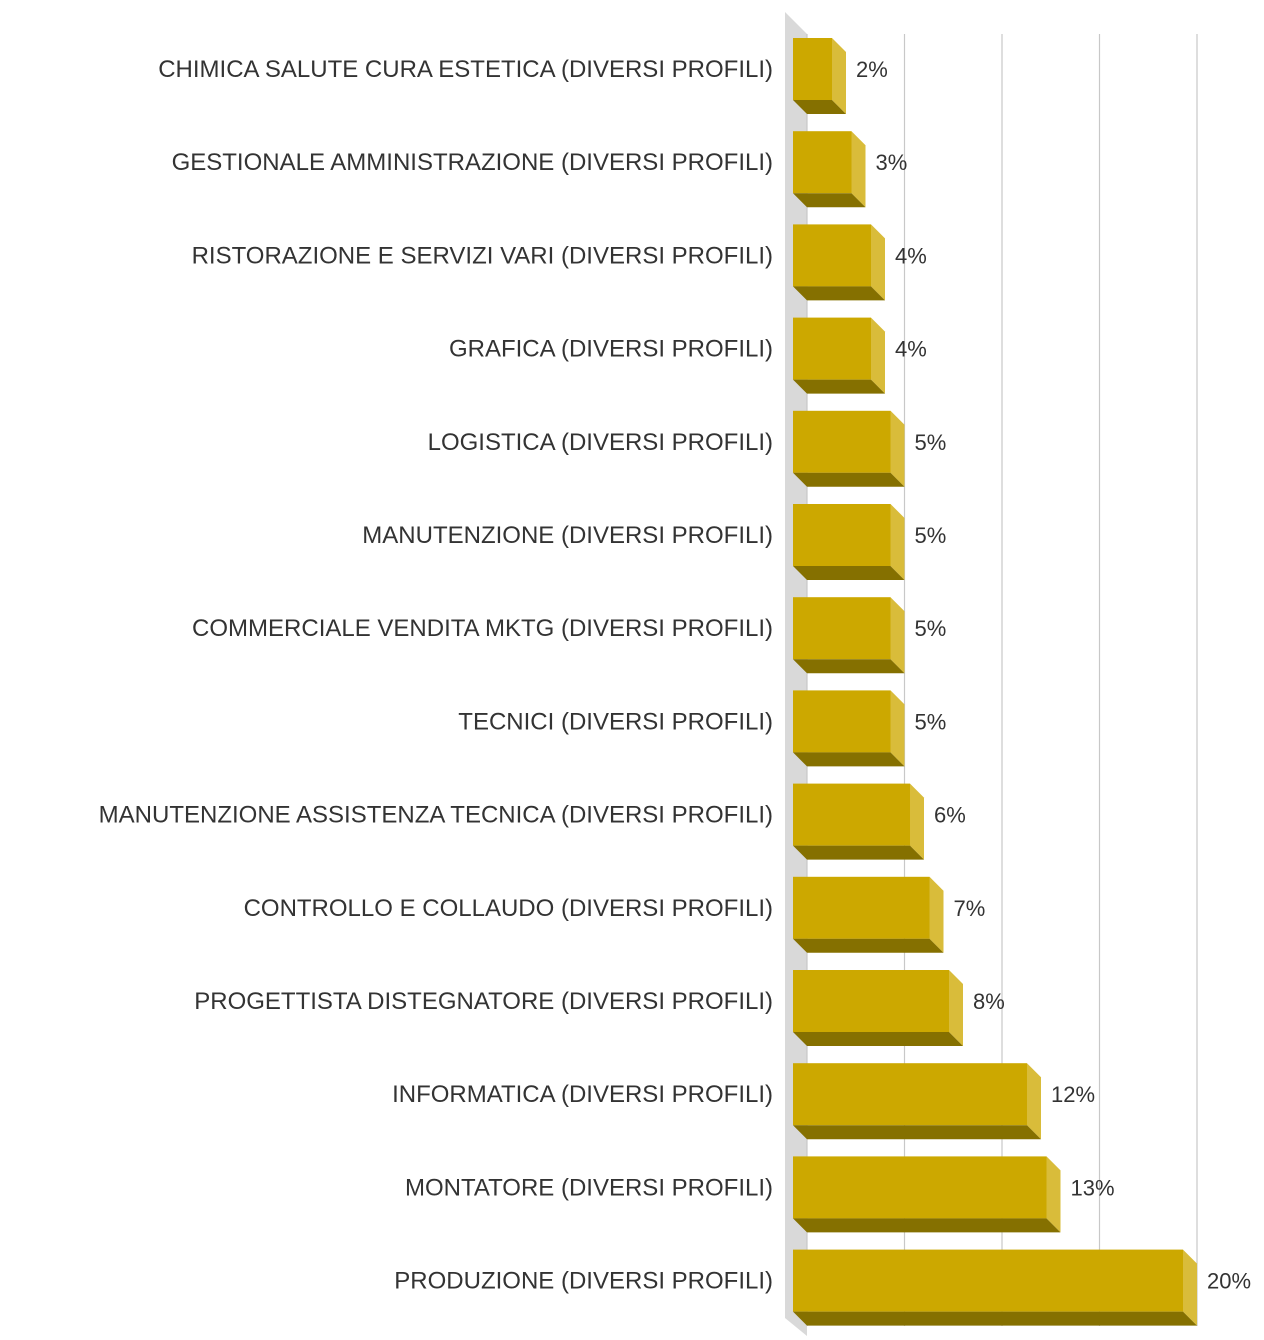 Image resolution: width=1264 pixels, height=1340 pixels. Describe the element at coordinates (615, 721) in the screenshot. I see `category-label: TECNICI (DIVERSI PROFILI)` at that location.